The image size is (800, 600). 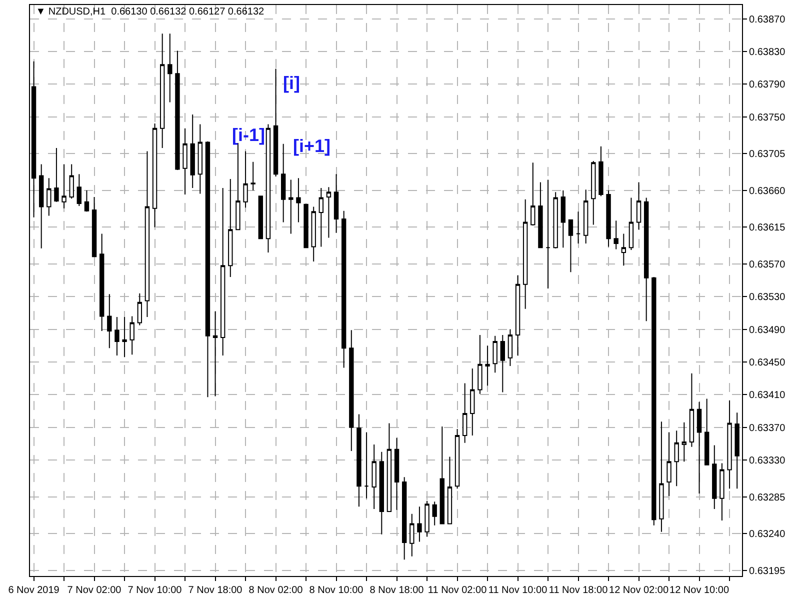 What do you see at coordinates (767, 154) in the screenshot?
I see `y-tick-label: 0.63705` at bounding box center [767, 154].